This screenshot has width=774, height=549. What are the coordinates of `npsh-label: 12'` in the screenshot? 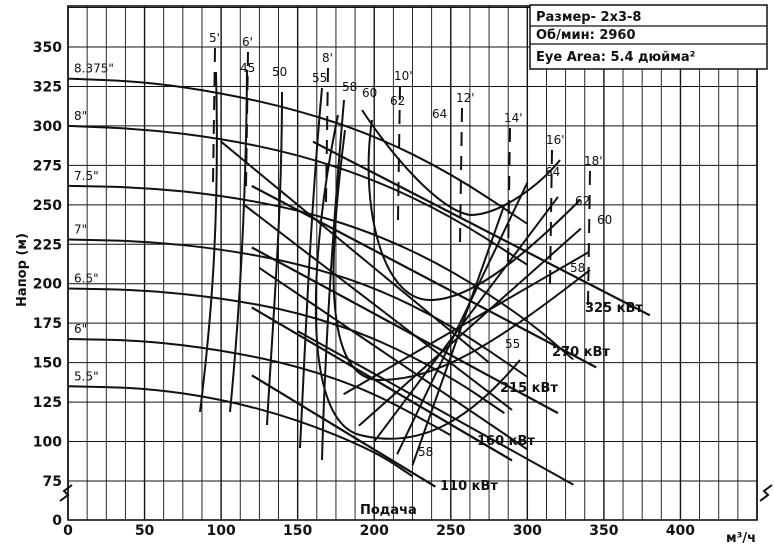 It's located at (465, 98).